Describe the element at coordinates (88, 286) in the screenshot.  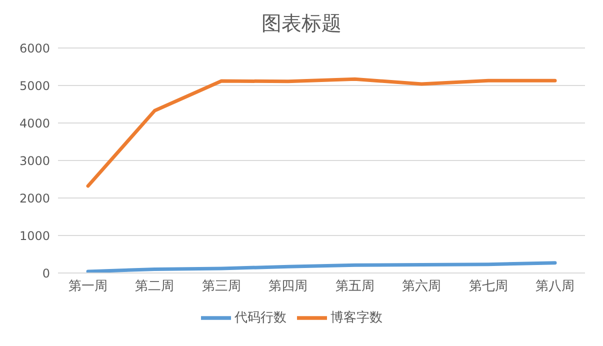
I see `x-tick-label: 第一周` at that location.